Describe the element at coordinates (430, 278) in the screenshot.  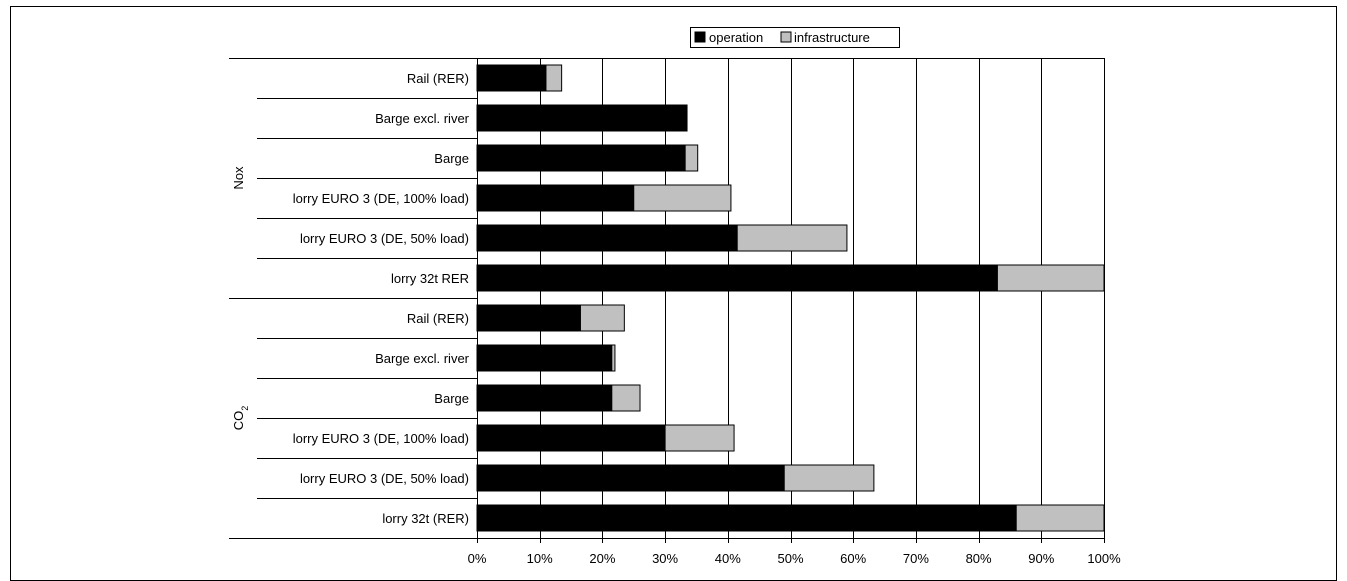
I see `category-label: lorry 32t RER` at that location.